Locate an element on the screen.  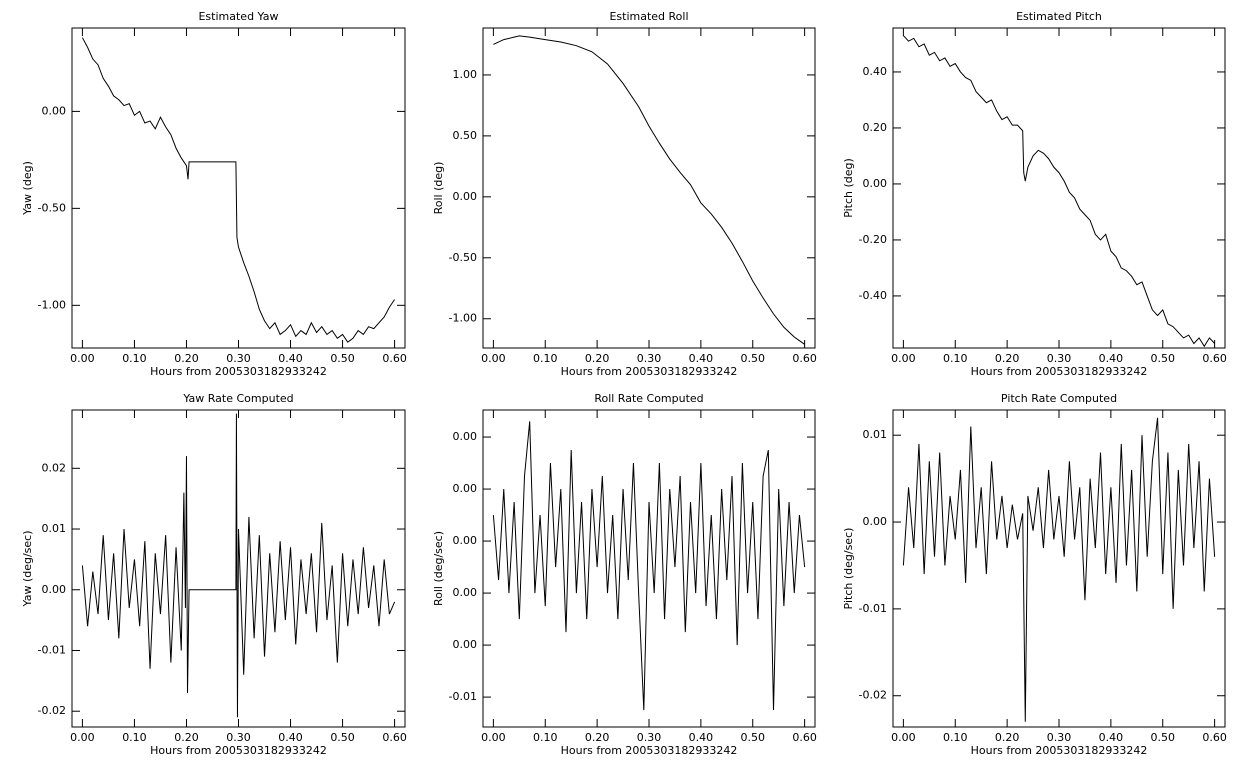
y-axis-label: Yaw (deg/sec) is located at coordinates (27, 568).